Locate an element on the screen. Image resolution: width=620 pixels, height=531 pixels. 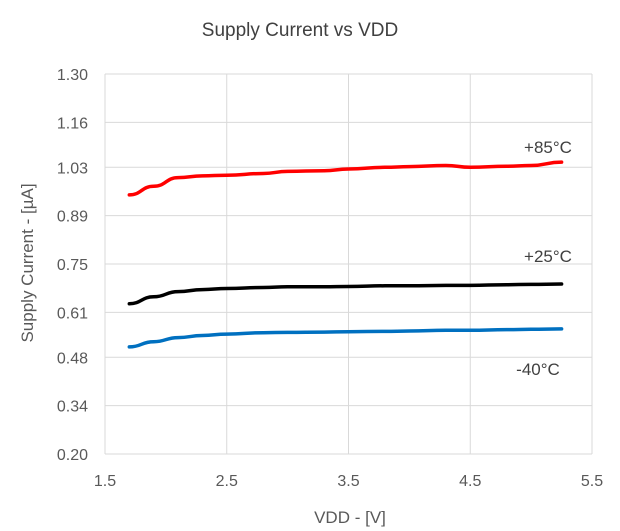
y-tick-label: 1.16 is located at coordinates (72, 123).